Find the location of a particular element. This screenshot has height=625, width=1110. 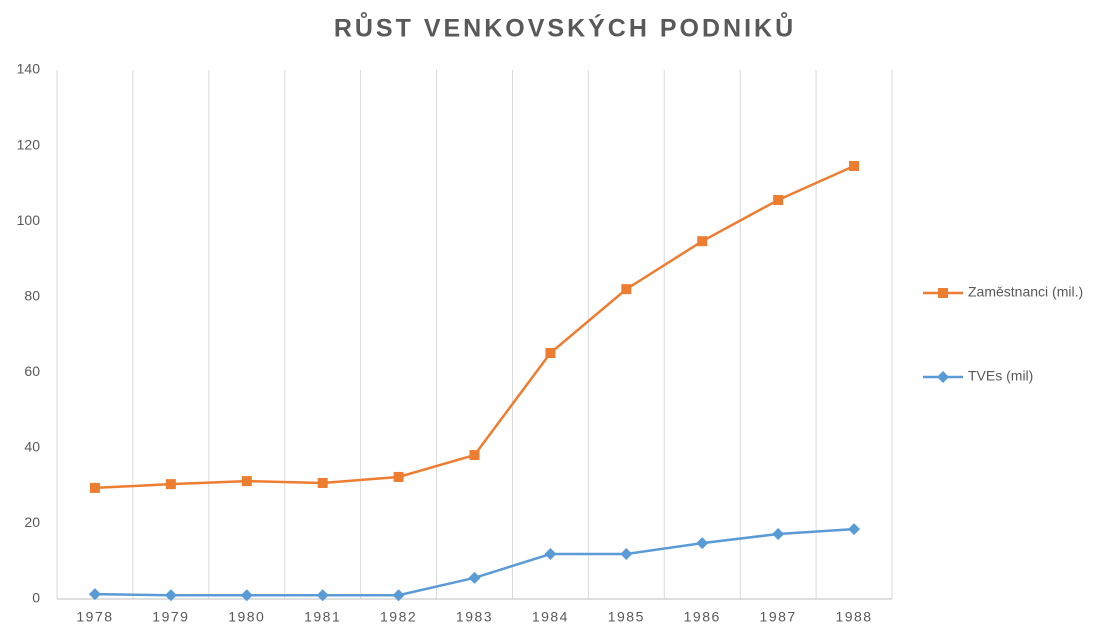

y-tick-label: 40 is located at coordinates (32, 447).